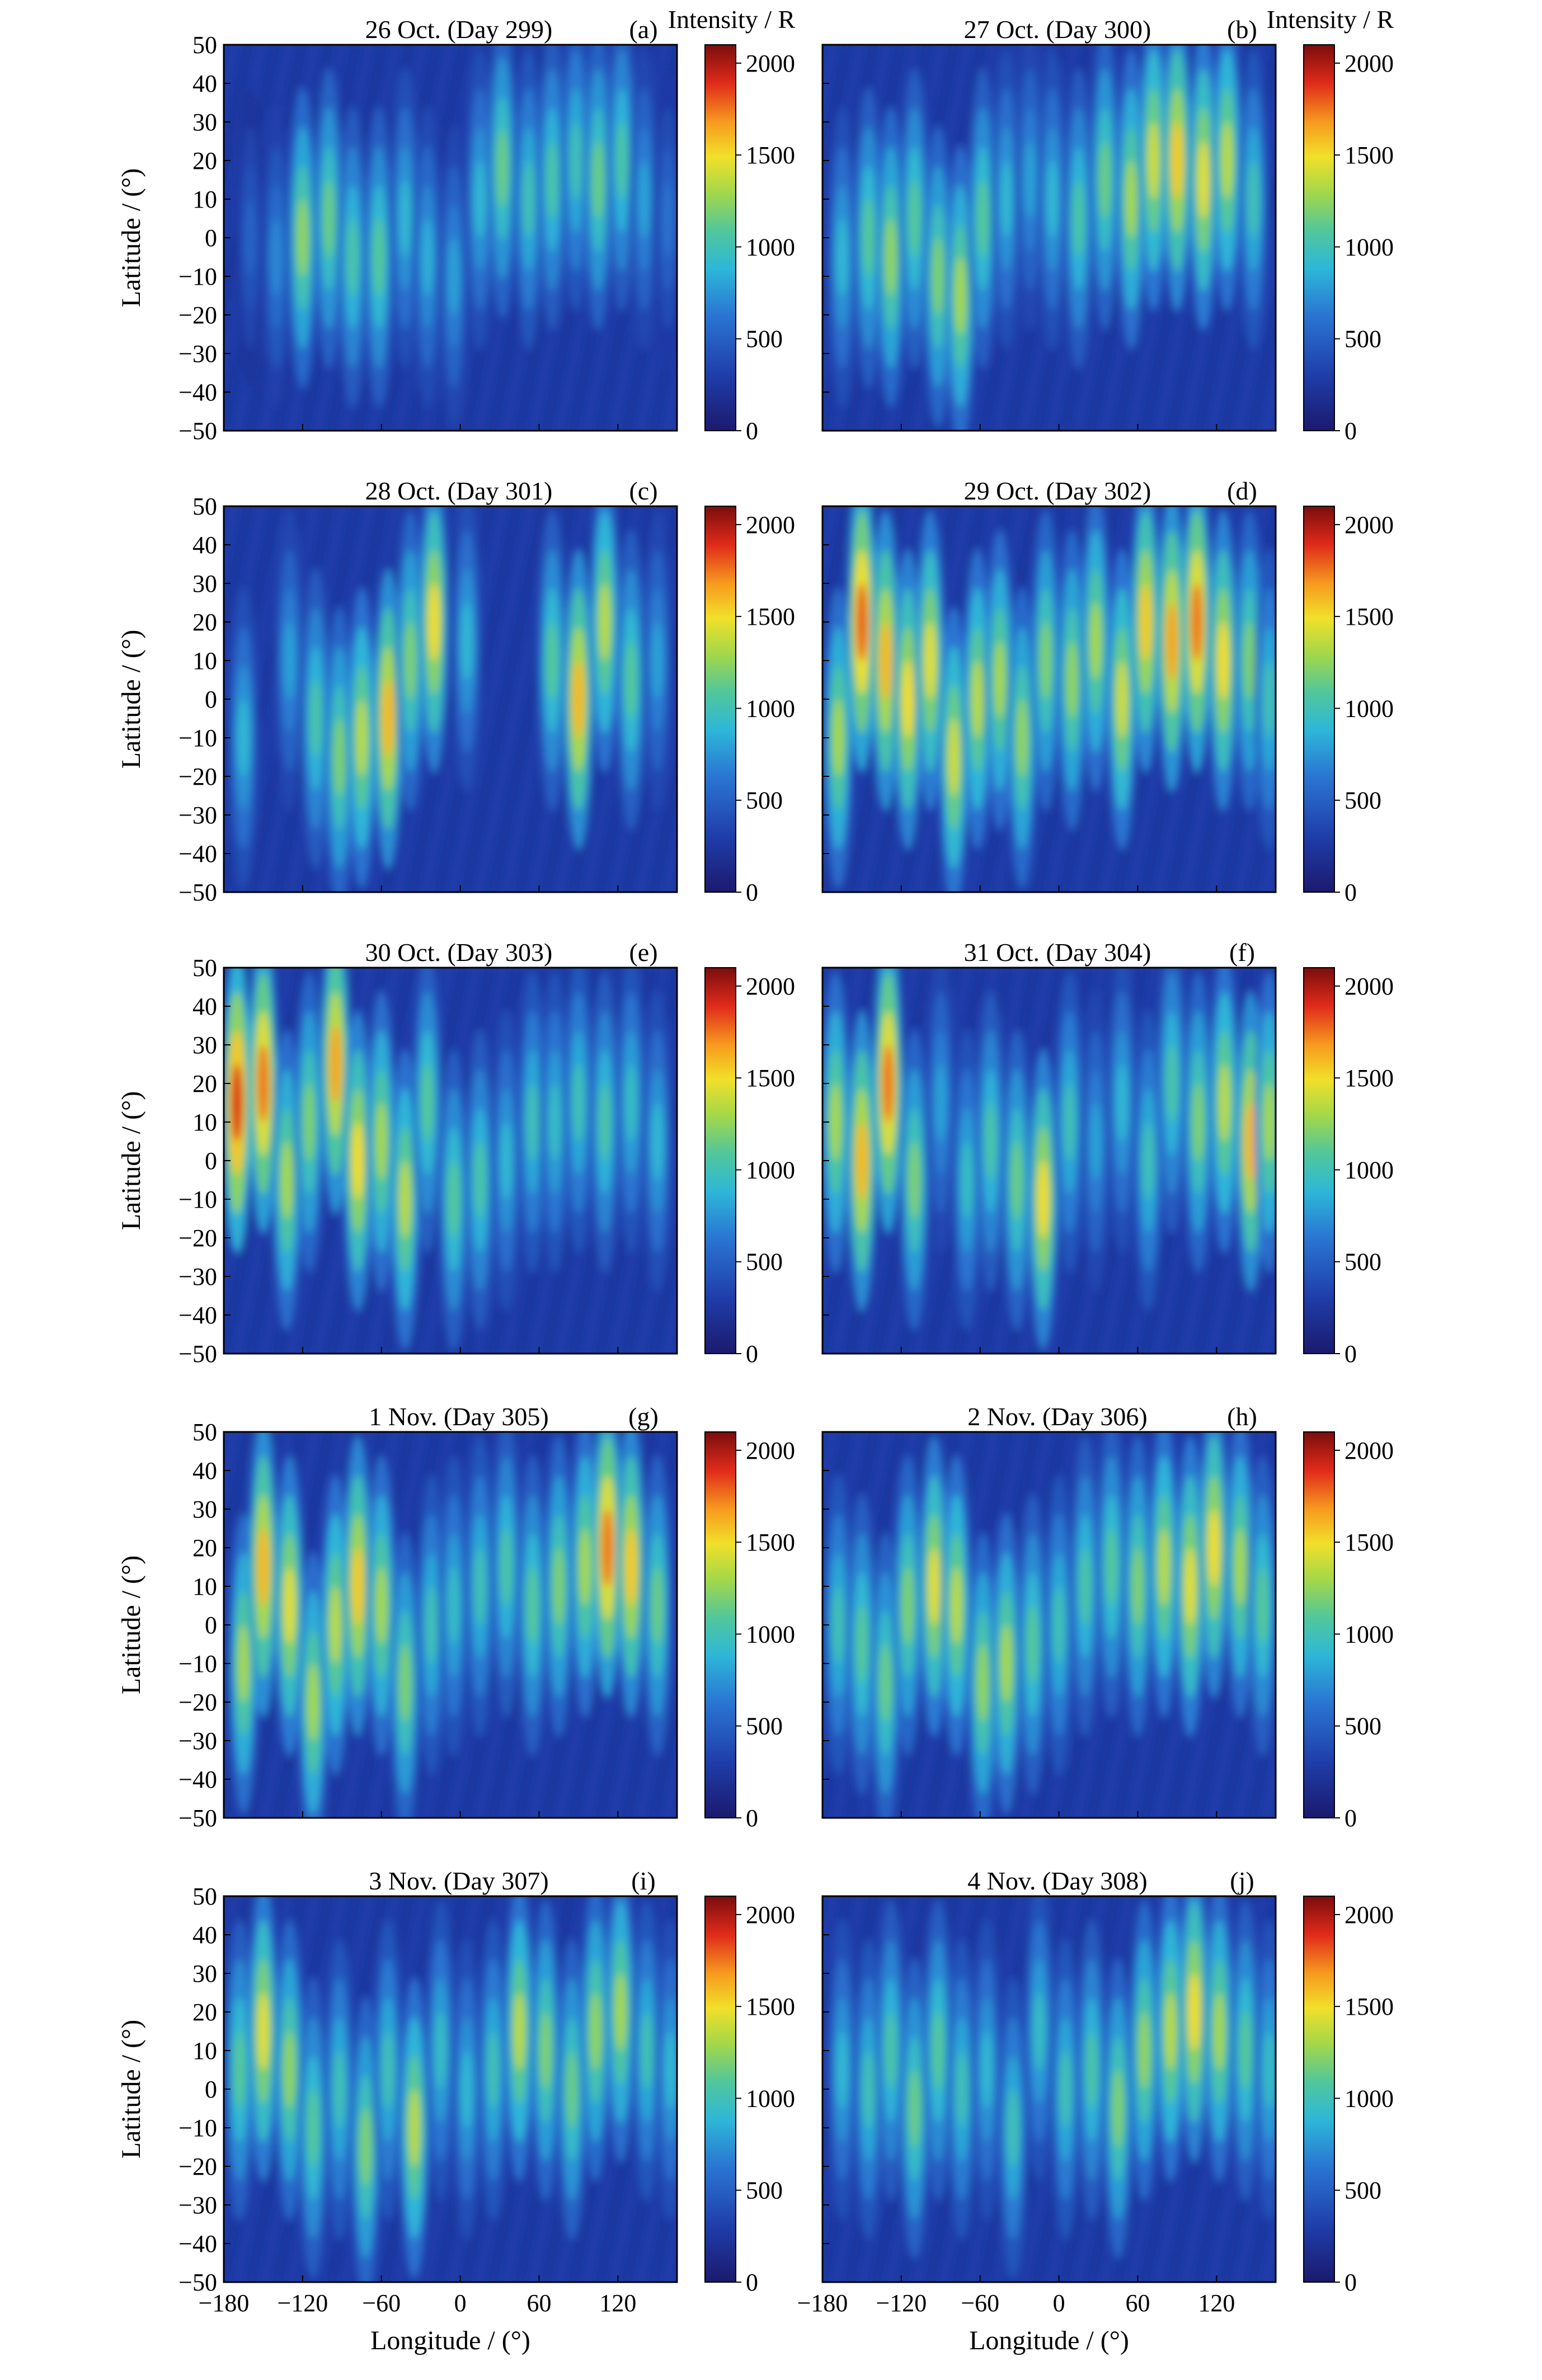 The height and width of the screenshot is (2380, 1542). I want to click on colorbar-tick-label: 500, so click(765, 1726).